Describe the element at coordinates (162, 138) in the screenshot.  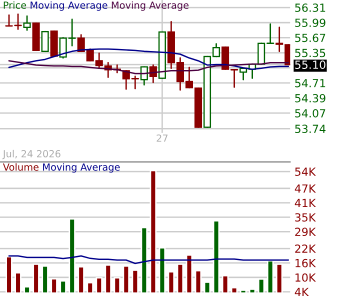
I see `x-tick-label: 27` at that location.